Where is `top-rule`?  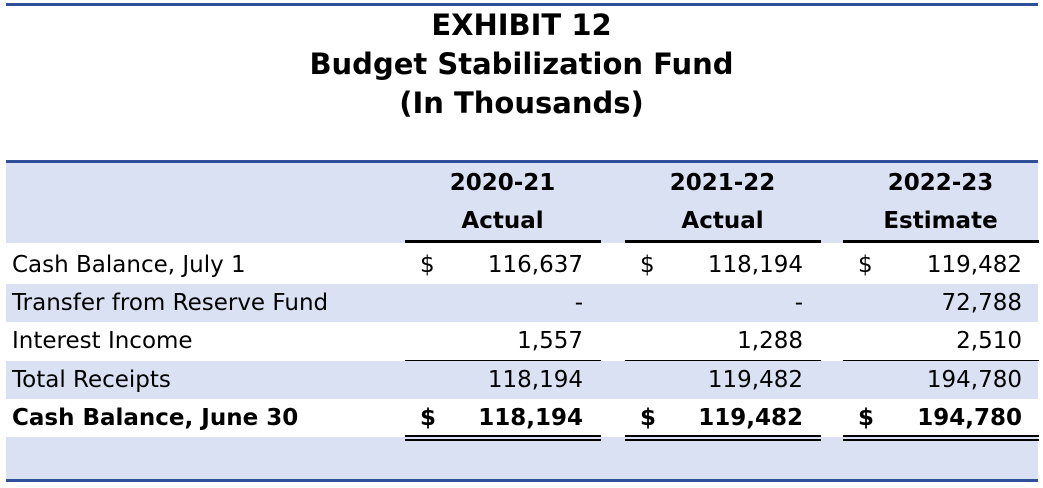 top-rule is located at coordinates (522, 4).